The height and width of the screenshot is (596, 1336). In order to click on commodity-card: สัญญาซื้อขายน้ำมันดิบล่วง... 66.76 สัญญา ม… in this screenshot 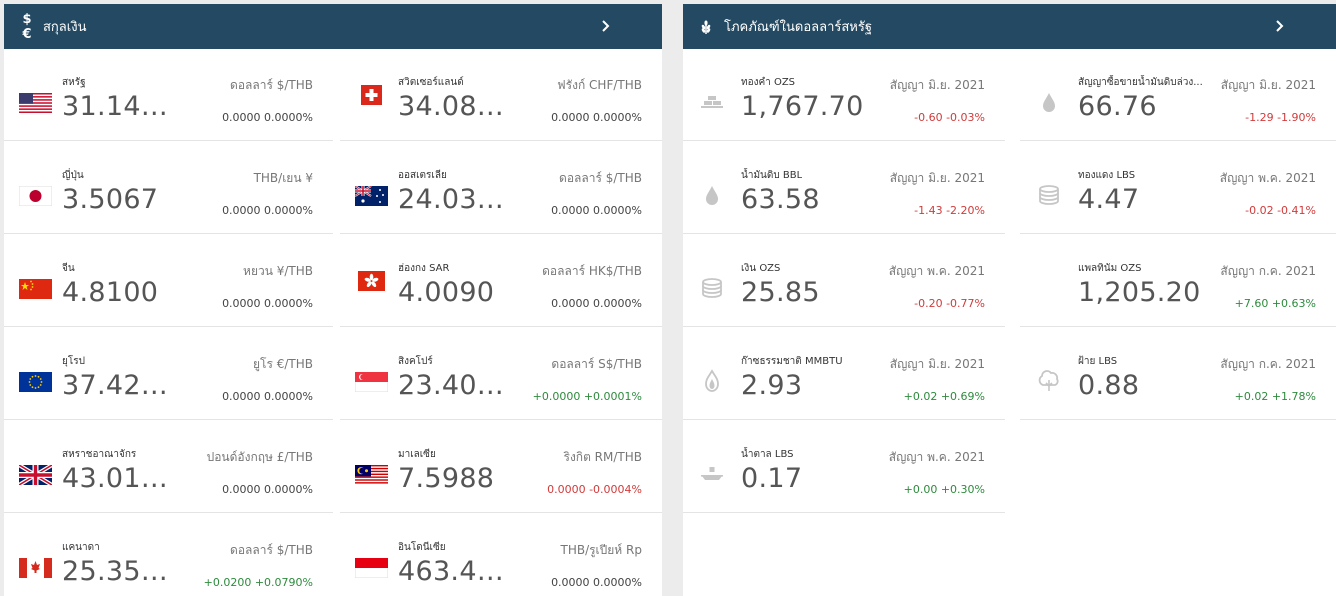, I will do `click(1178, 95)`.